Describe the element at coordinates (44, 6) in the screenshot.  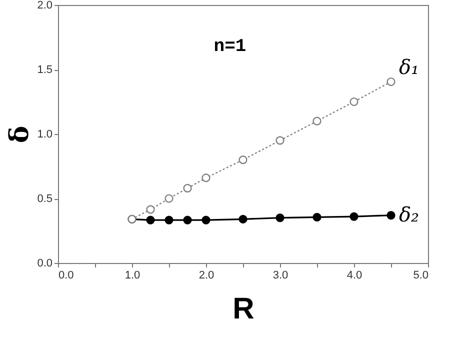
I see `y-tick-label: 2.0` at that location.